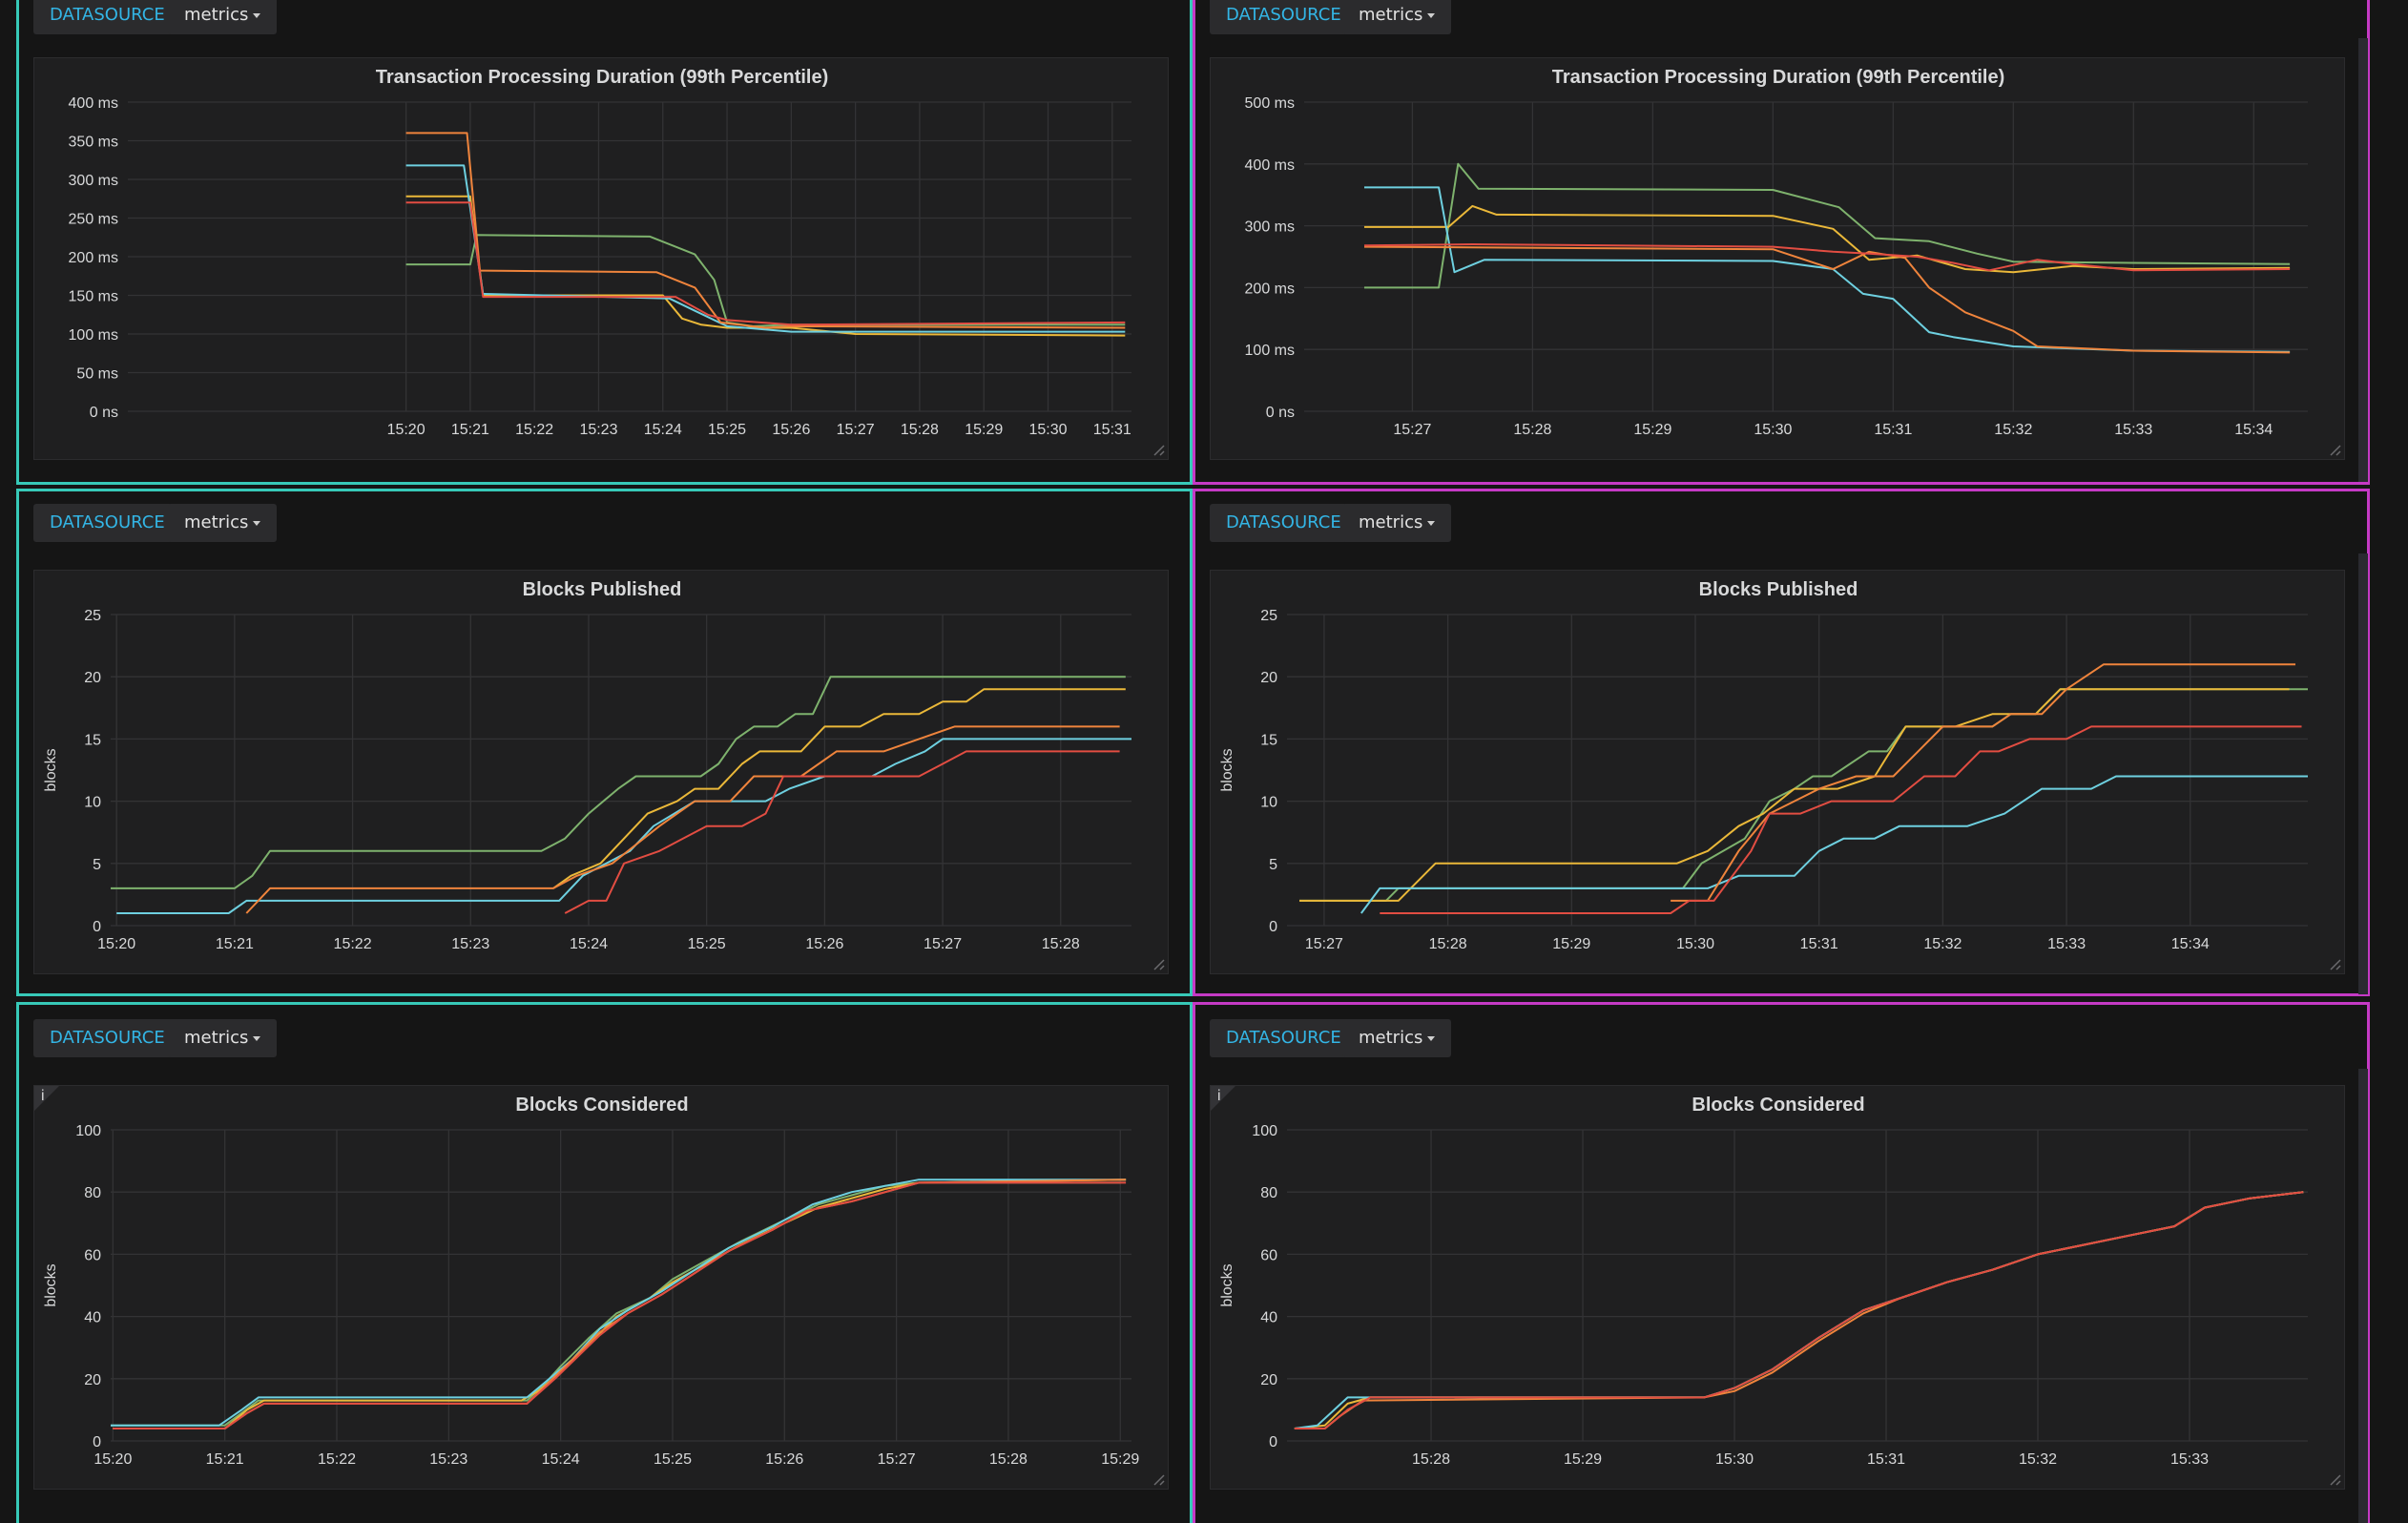  I want to click on chart-title: Blocks Published, so click(602, 589).